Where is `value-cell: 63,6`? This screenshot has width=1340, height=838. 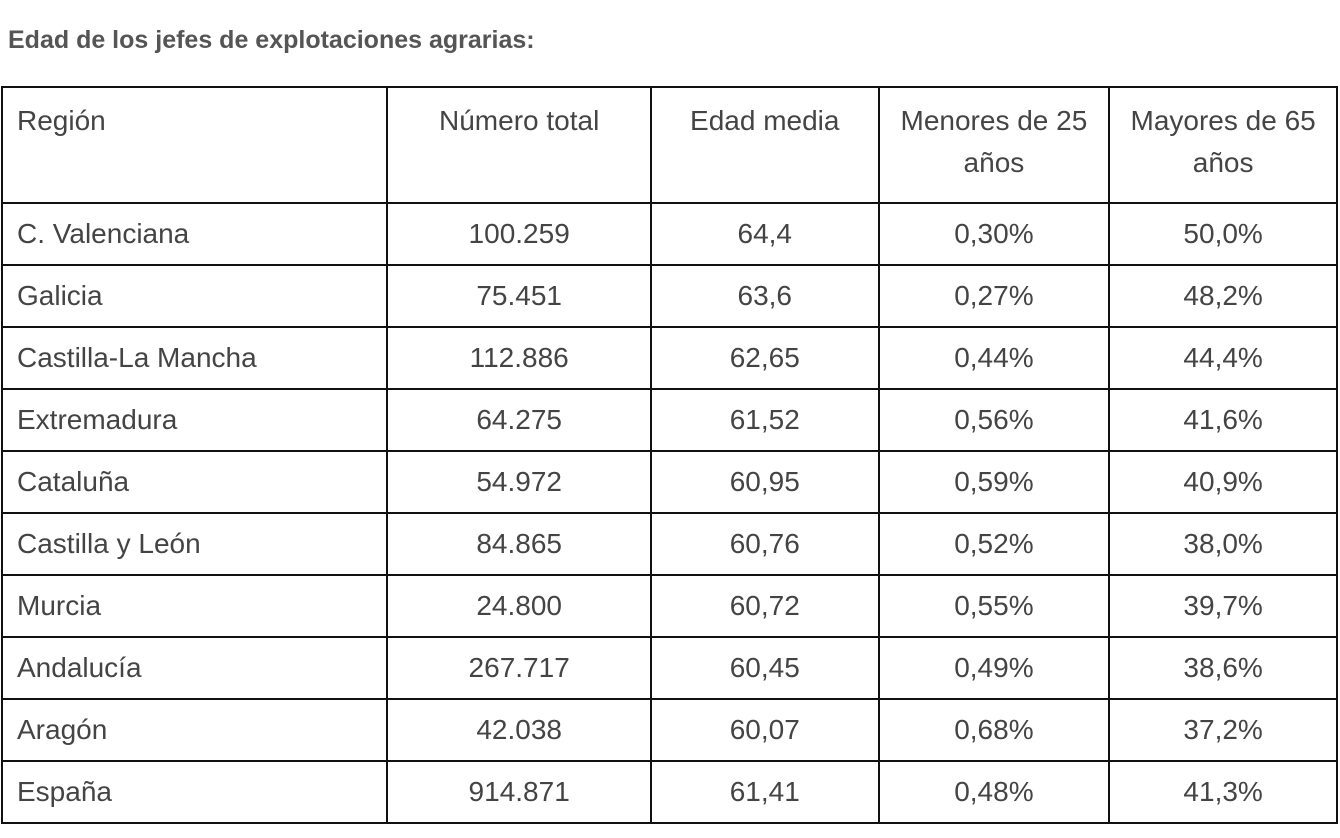
value-cell: 63,6 is located at coordinates (764, 296).